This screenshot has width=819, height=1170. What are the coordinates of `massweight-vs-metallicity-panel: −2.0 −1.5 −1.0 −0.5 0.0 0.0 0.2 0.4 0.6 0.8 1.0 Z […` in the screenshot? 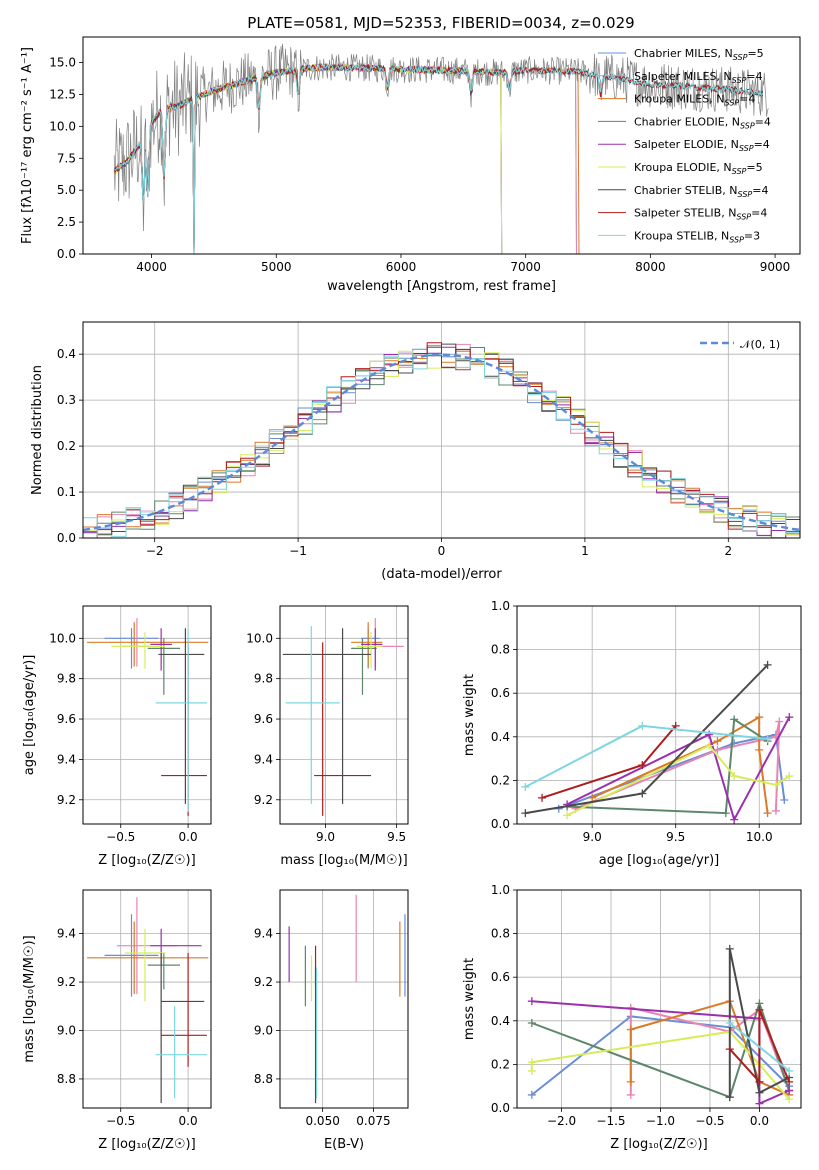 It's located at (632, 1017).